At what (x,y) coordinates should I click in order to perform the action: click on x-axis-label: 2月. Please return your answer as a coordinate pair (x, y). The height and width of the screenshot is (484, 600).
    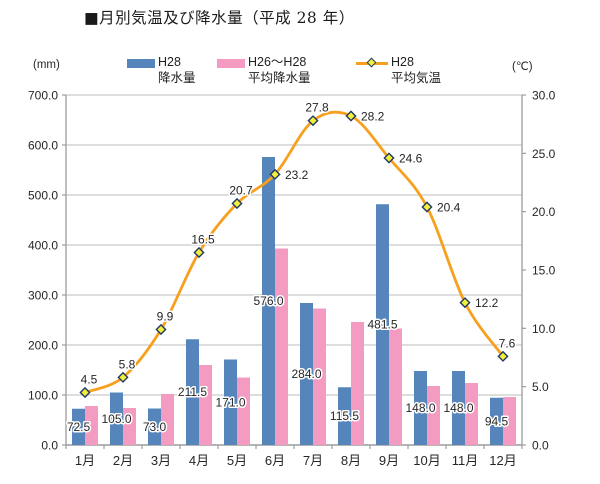
    Looking at the image, I should click on (123, 460).